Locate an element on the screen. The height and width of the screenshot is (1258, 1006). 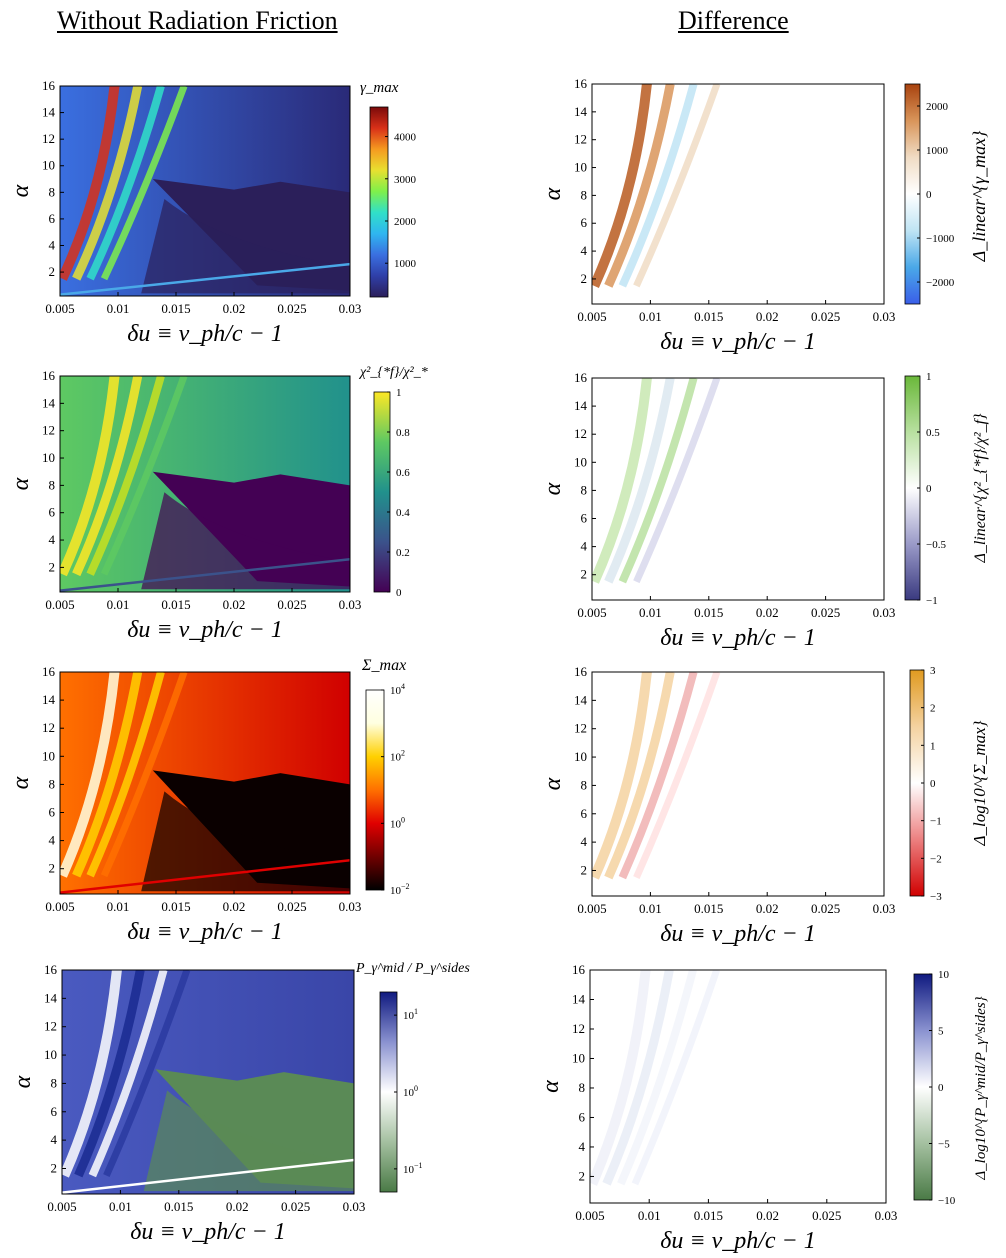
x-tick-label: 0.025 is located at coordinates (825, 316).